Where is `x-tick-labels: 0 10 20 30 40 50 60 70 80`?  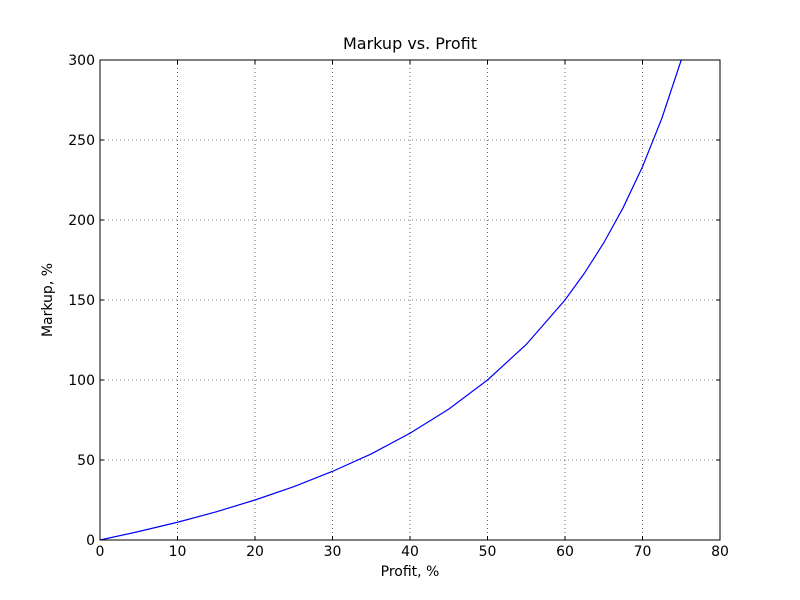
x-tick-labels: 0 10 20 30 40 50 60 70 80 is located at coordinates (412, 552).